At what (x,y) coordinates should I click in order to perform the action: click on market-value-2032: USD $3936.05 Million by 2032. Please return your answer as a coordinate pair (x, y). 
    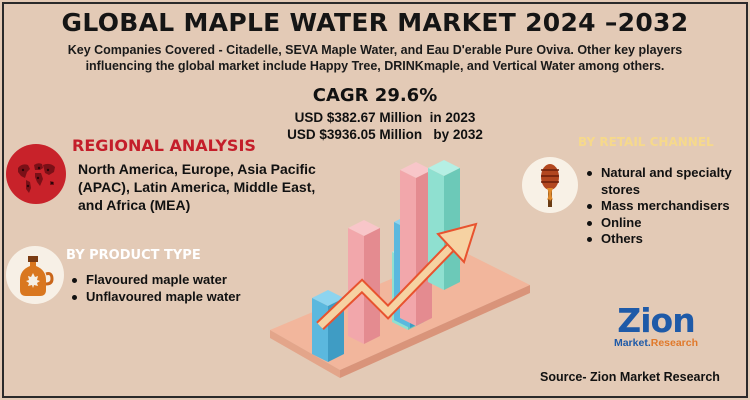
    Looking at the image, I should click on (385, 134).